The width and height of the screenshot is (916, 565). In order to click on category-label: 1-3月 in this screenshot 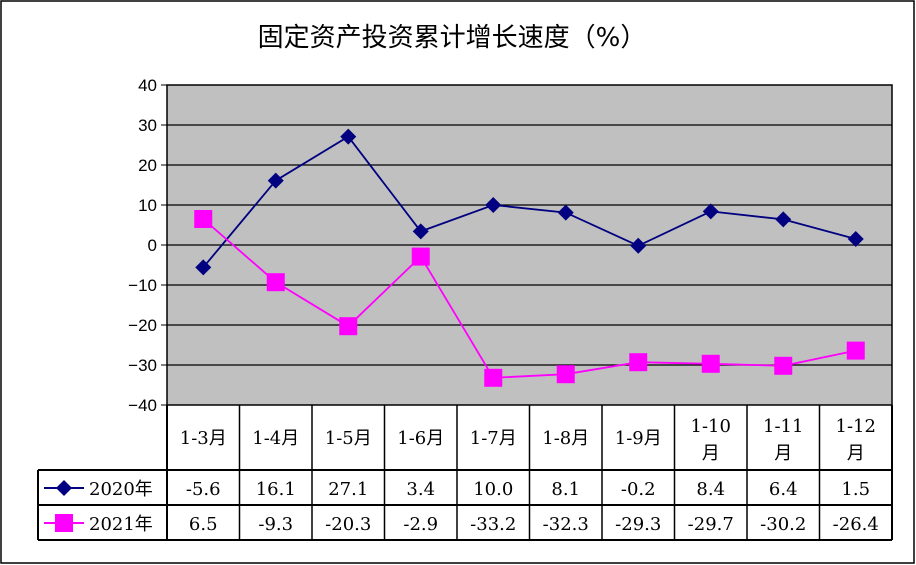, I will do `click(203, 438)`.